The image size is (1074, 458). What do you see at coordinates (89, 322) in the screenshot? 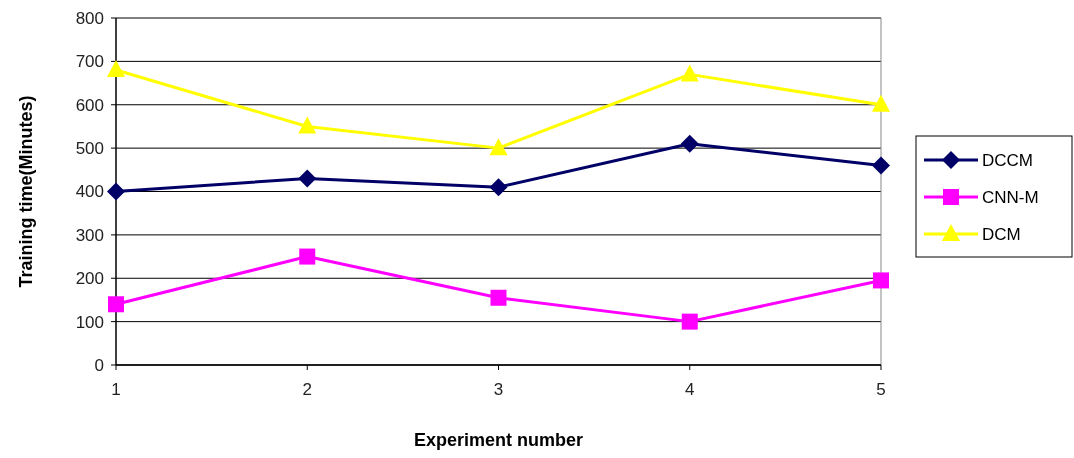
I see `y-tick-label: 100` at bounding box center [89, 322].